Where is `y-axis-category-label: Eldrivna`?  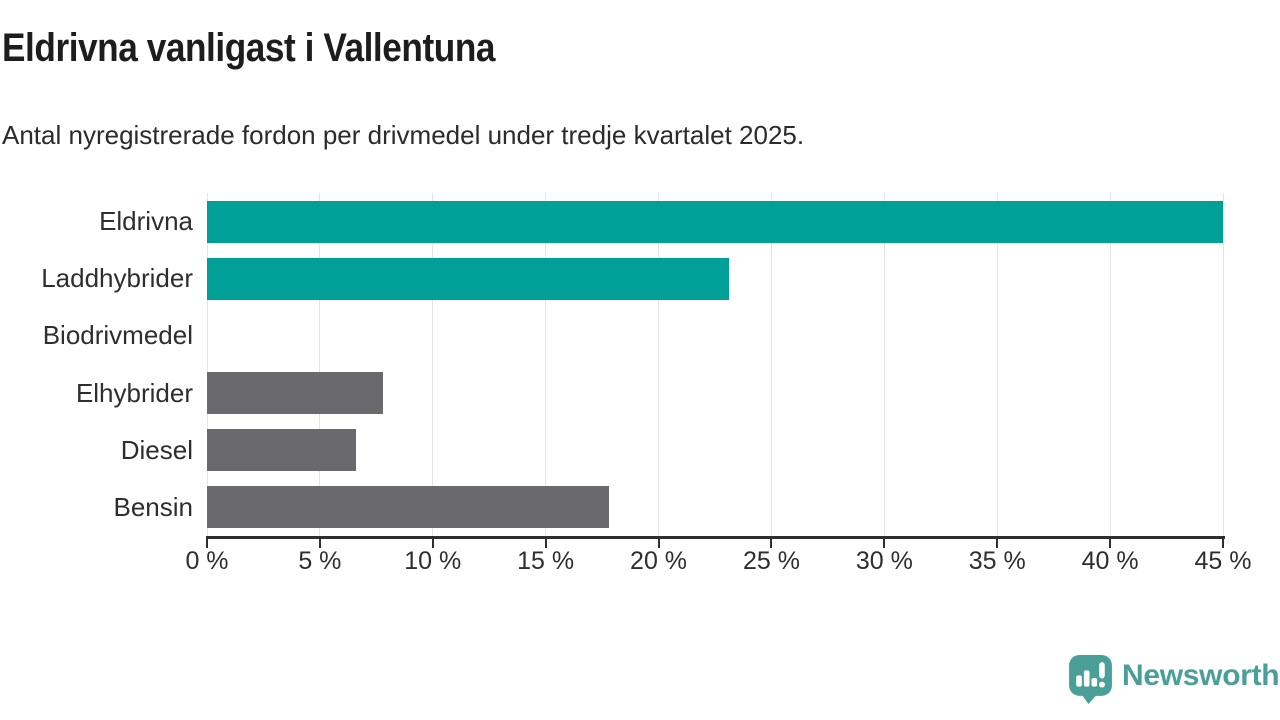
y-axis-category-label: Eldrivna is located at coordinates (146, 221).